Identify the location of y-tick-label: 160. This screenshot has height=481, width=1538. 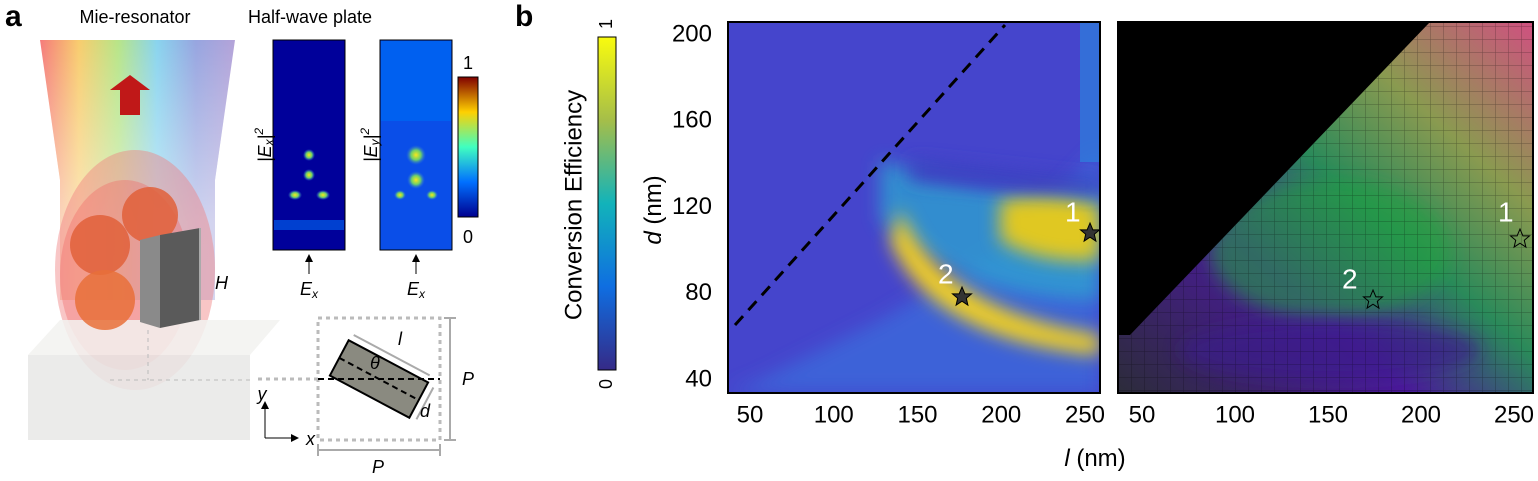
(692, 120).